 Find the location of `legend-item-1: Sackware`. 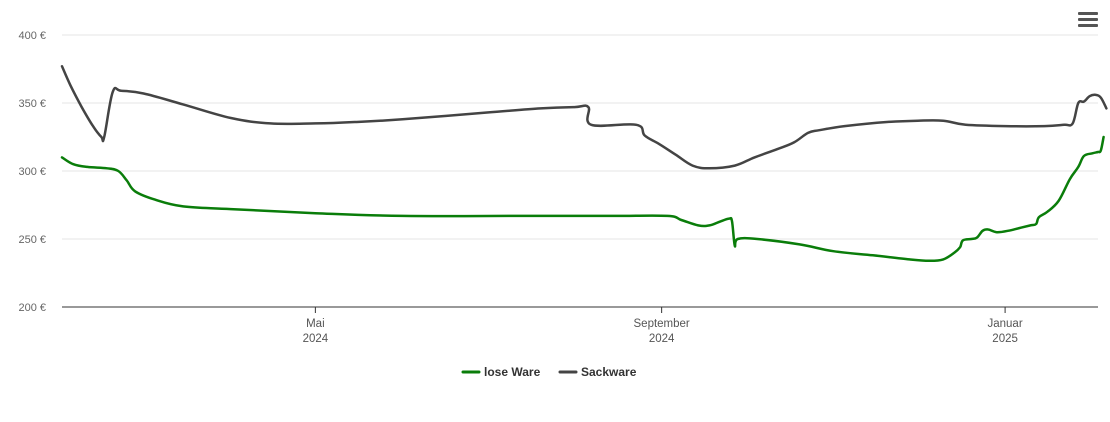

legend-item-1: Sackware is located at coordinates (597, 372).